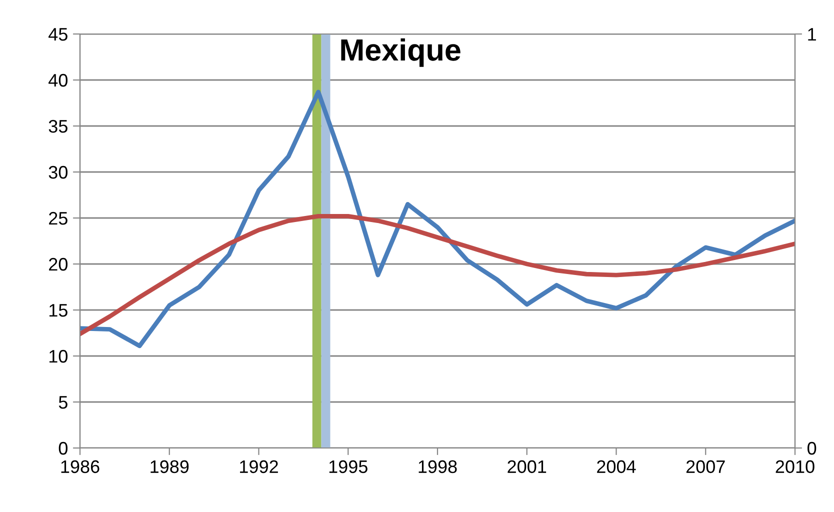 The width and height of the screenshot is (834, 512). I want to click on x-tick-label: 1995, so click(348, 467).